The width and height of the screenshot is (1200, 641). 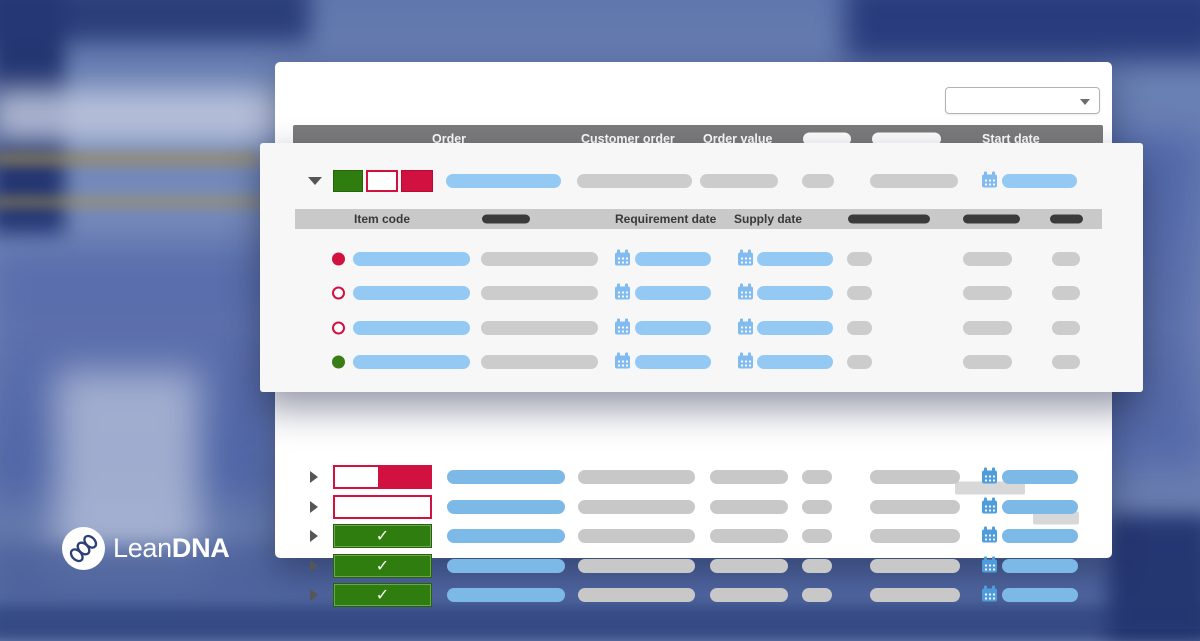 What do you see at coordinates (628, 139) in the screenshot?
I see `column-header-customer-order: Customer order` at bounding box center [628, 139].